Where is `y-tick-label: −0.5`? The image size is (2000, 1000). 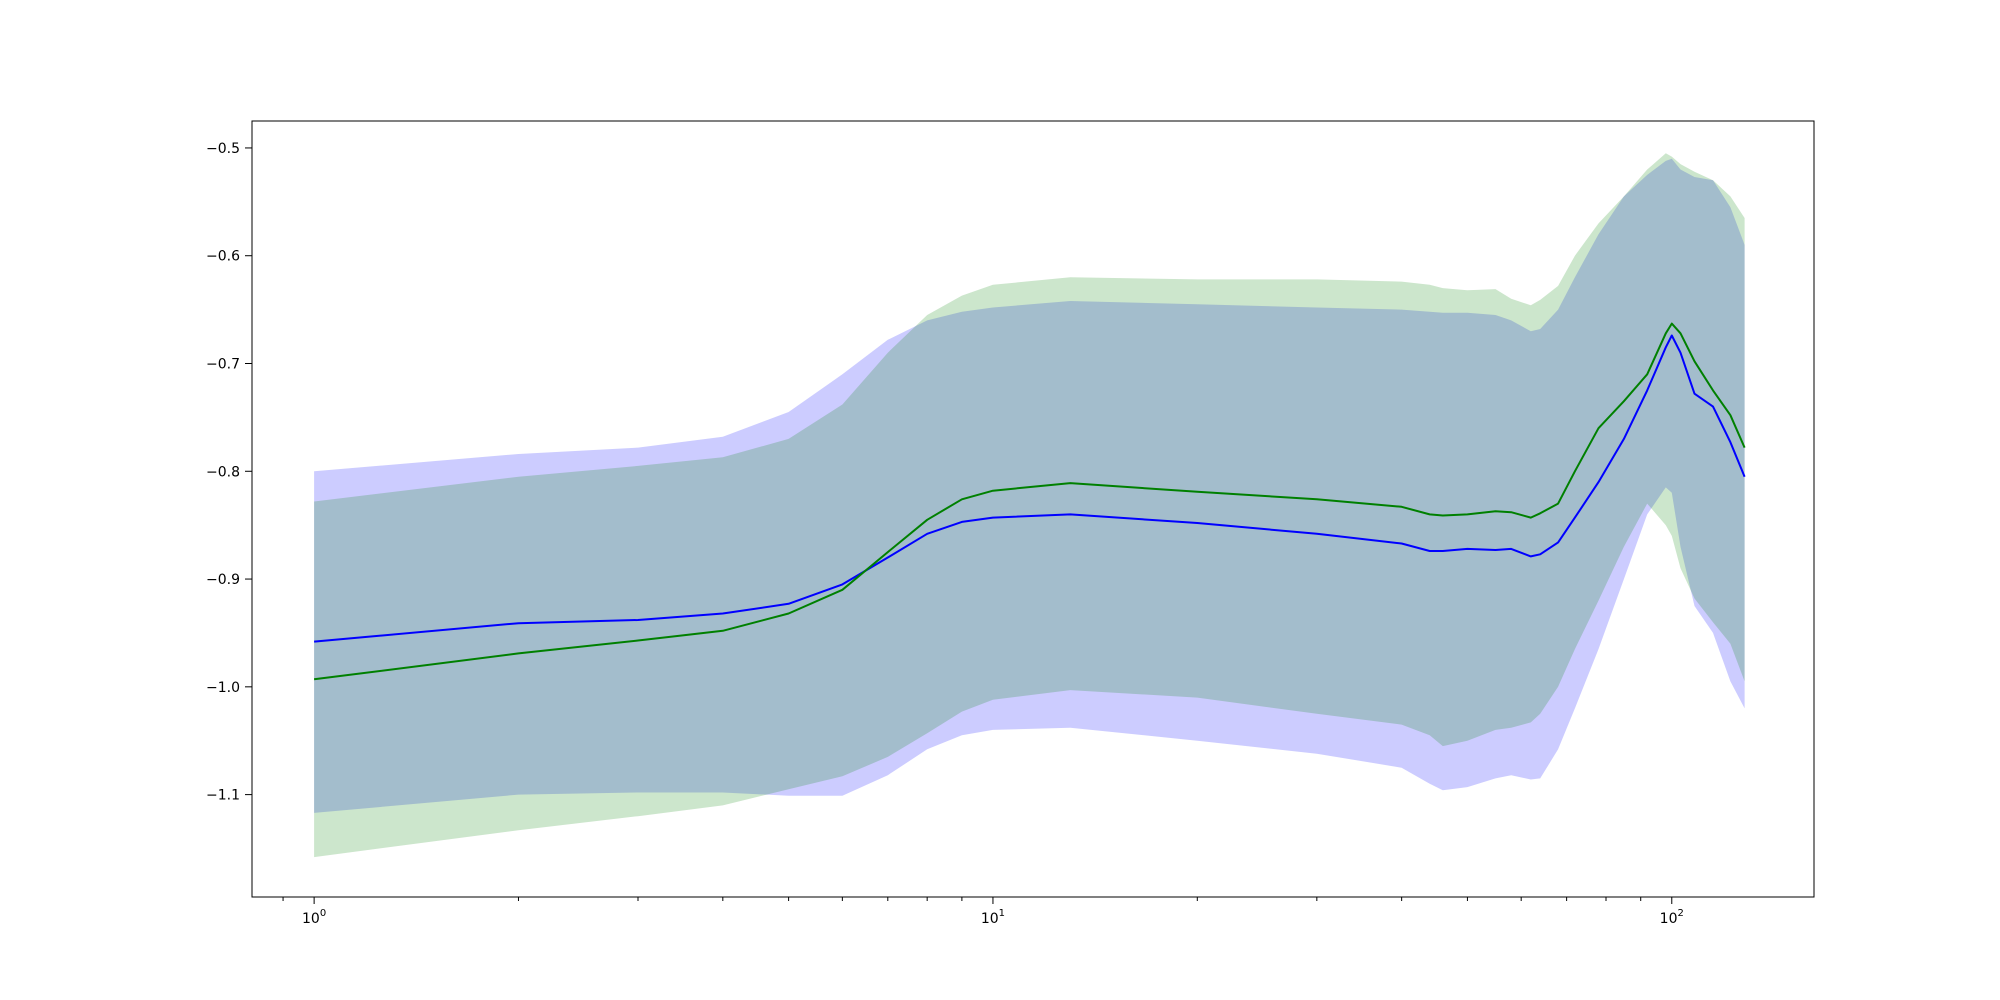 y-tick-label: −0.5 is located at coordinates (223, 149).